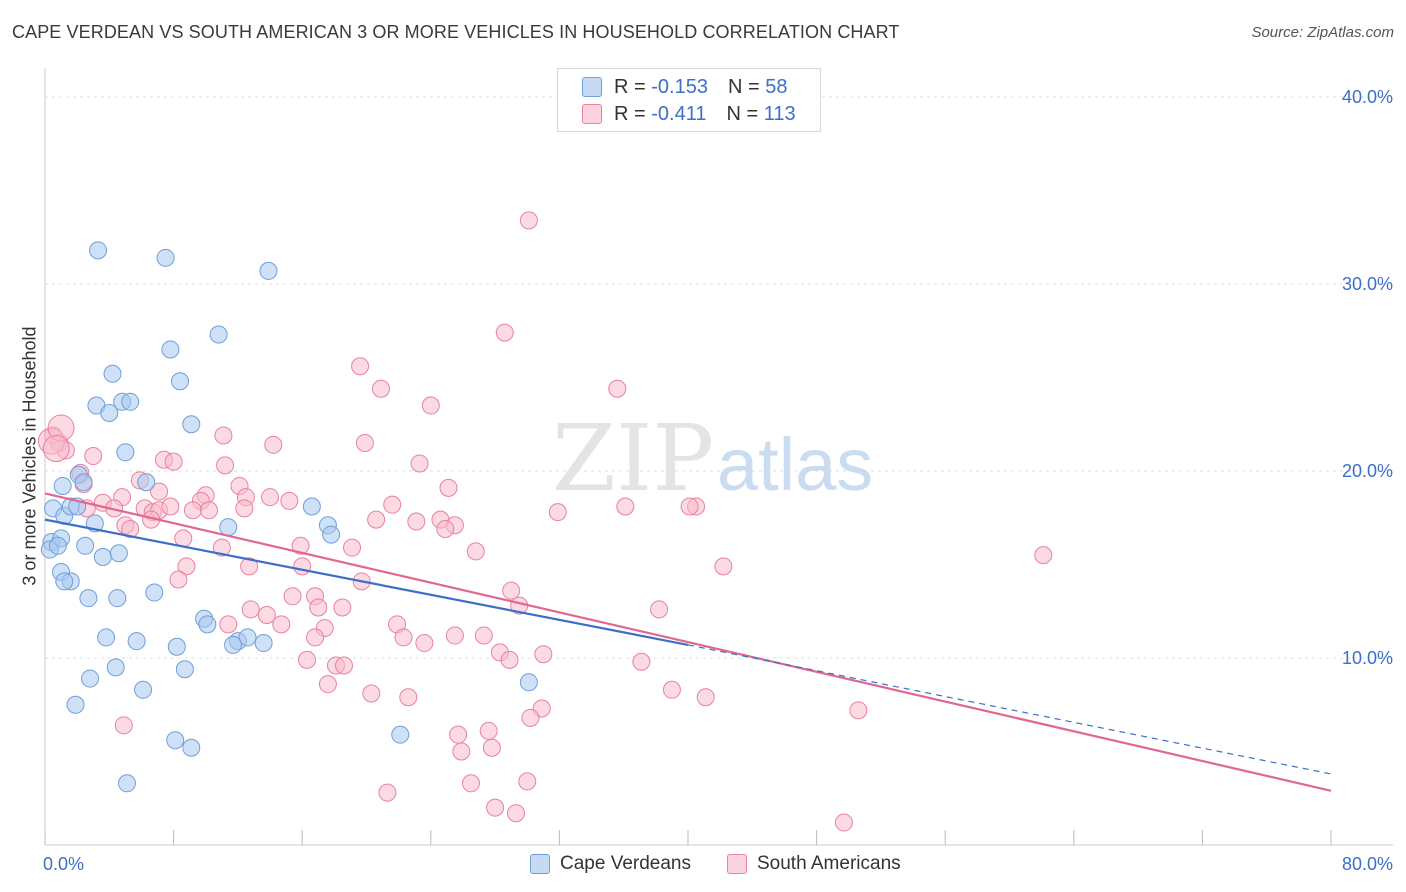 Image resolution: width=1406 pixels, height=892 pixels. I want to click on bottom-legend-swatch-pink, so click(737, 864).